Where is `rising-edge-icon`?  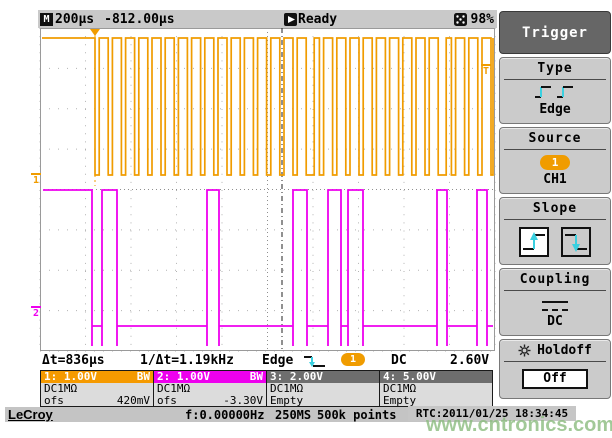 rising-edge-icon is located at coordinates (534, 241).